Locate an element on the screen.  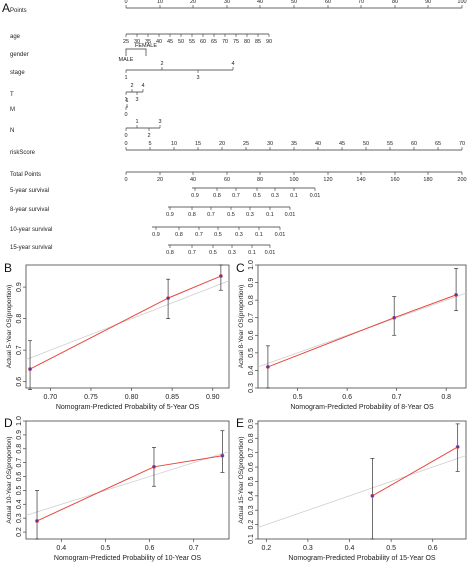
nomogram-row-label: 15-year survival is located at coordinates (31, 248).